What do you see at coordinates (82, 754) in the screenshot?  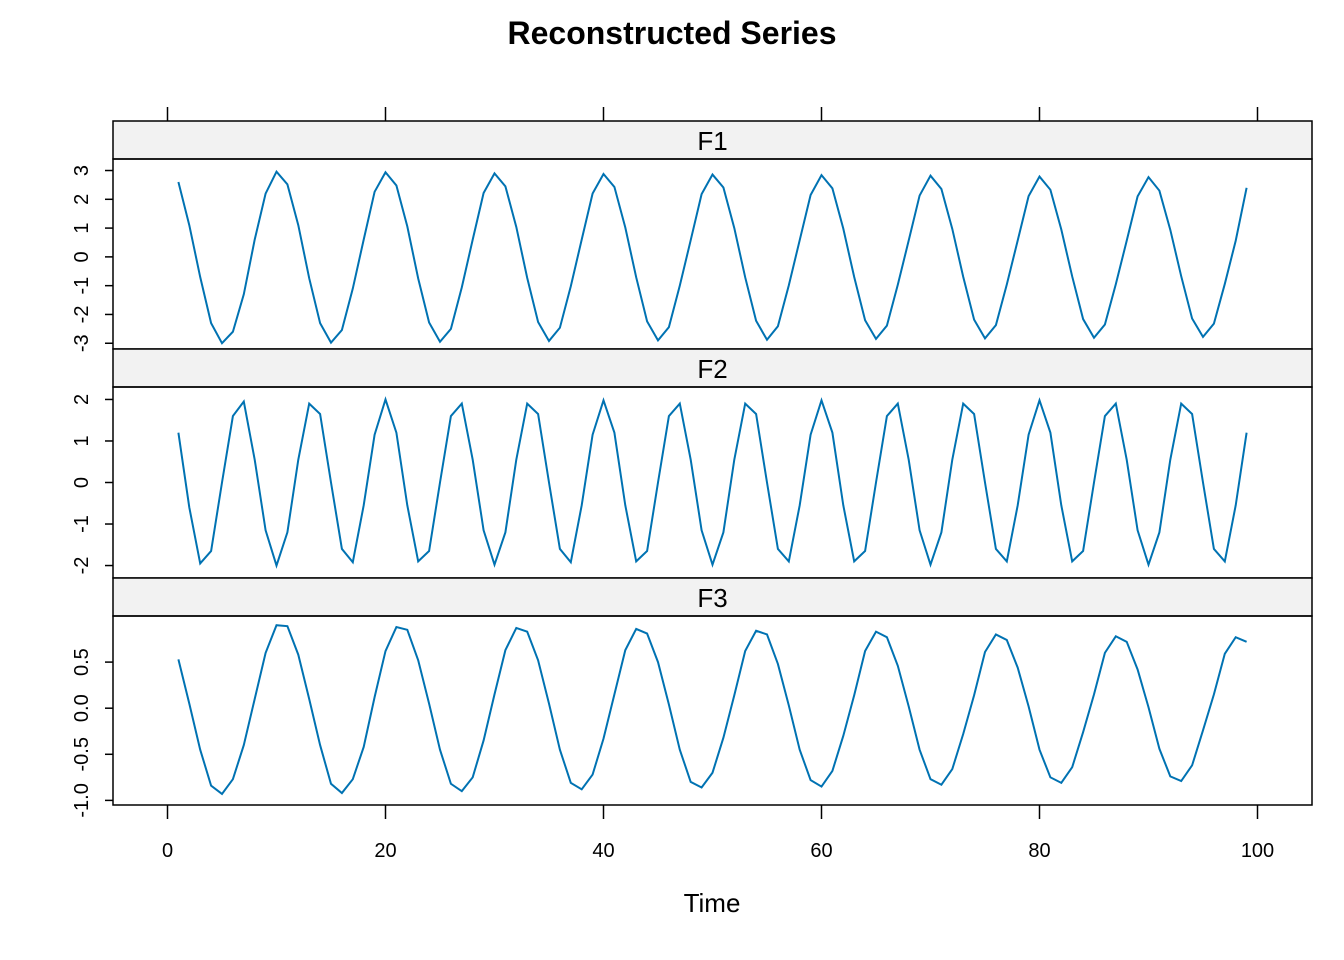 I see `y-tick-label-f3: -0.5` at bounding box center [82, 754].